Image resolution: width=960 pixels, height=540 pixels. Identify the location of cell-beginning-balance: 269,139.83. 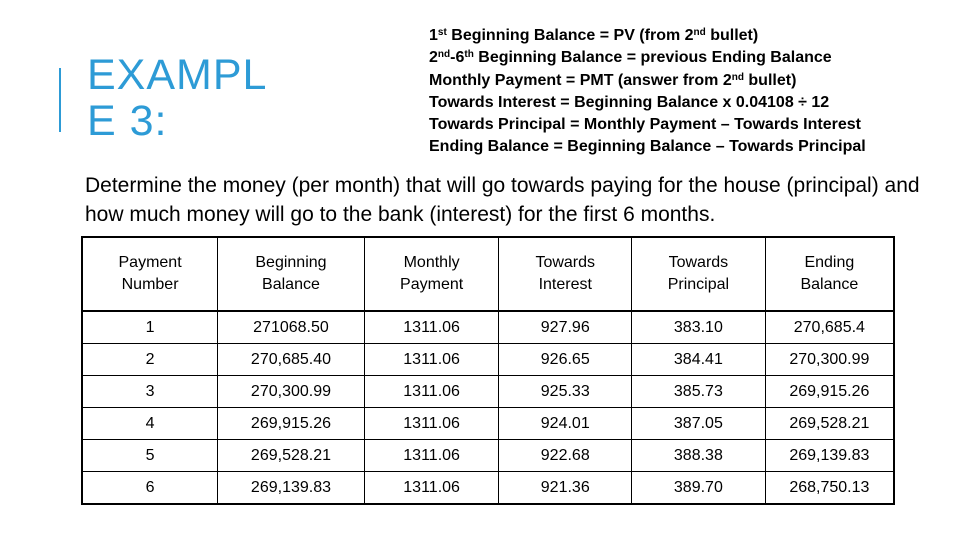
(291, 488).